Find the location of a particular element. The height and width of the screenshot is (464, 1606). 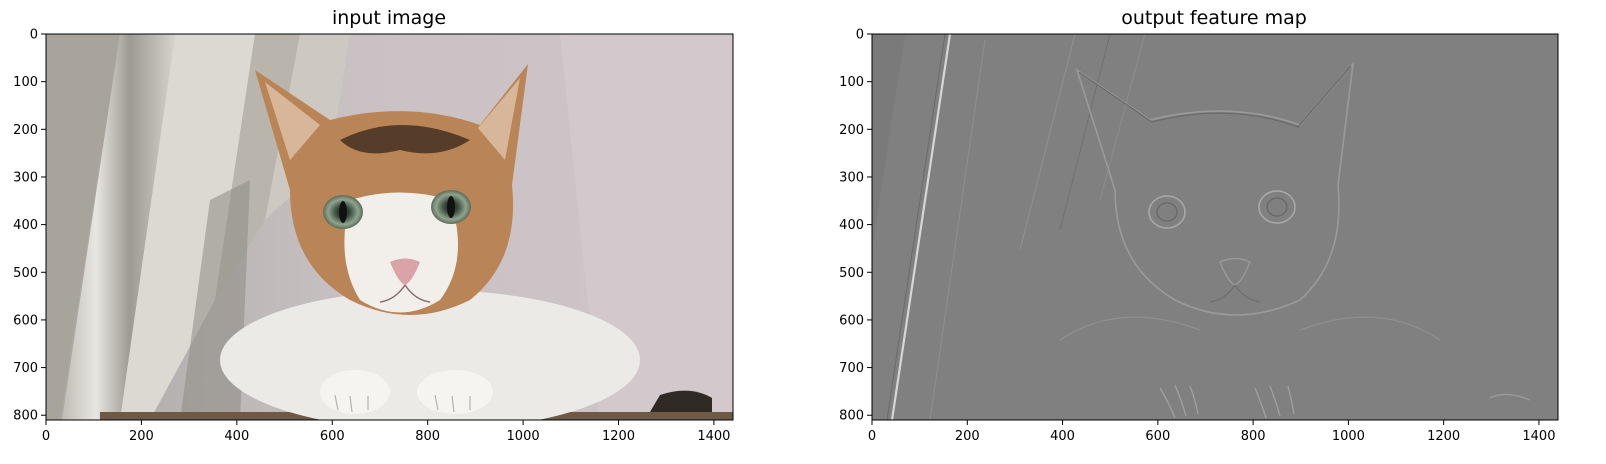

panel-title: output feature map is located at coordinates (1214, 18).